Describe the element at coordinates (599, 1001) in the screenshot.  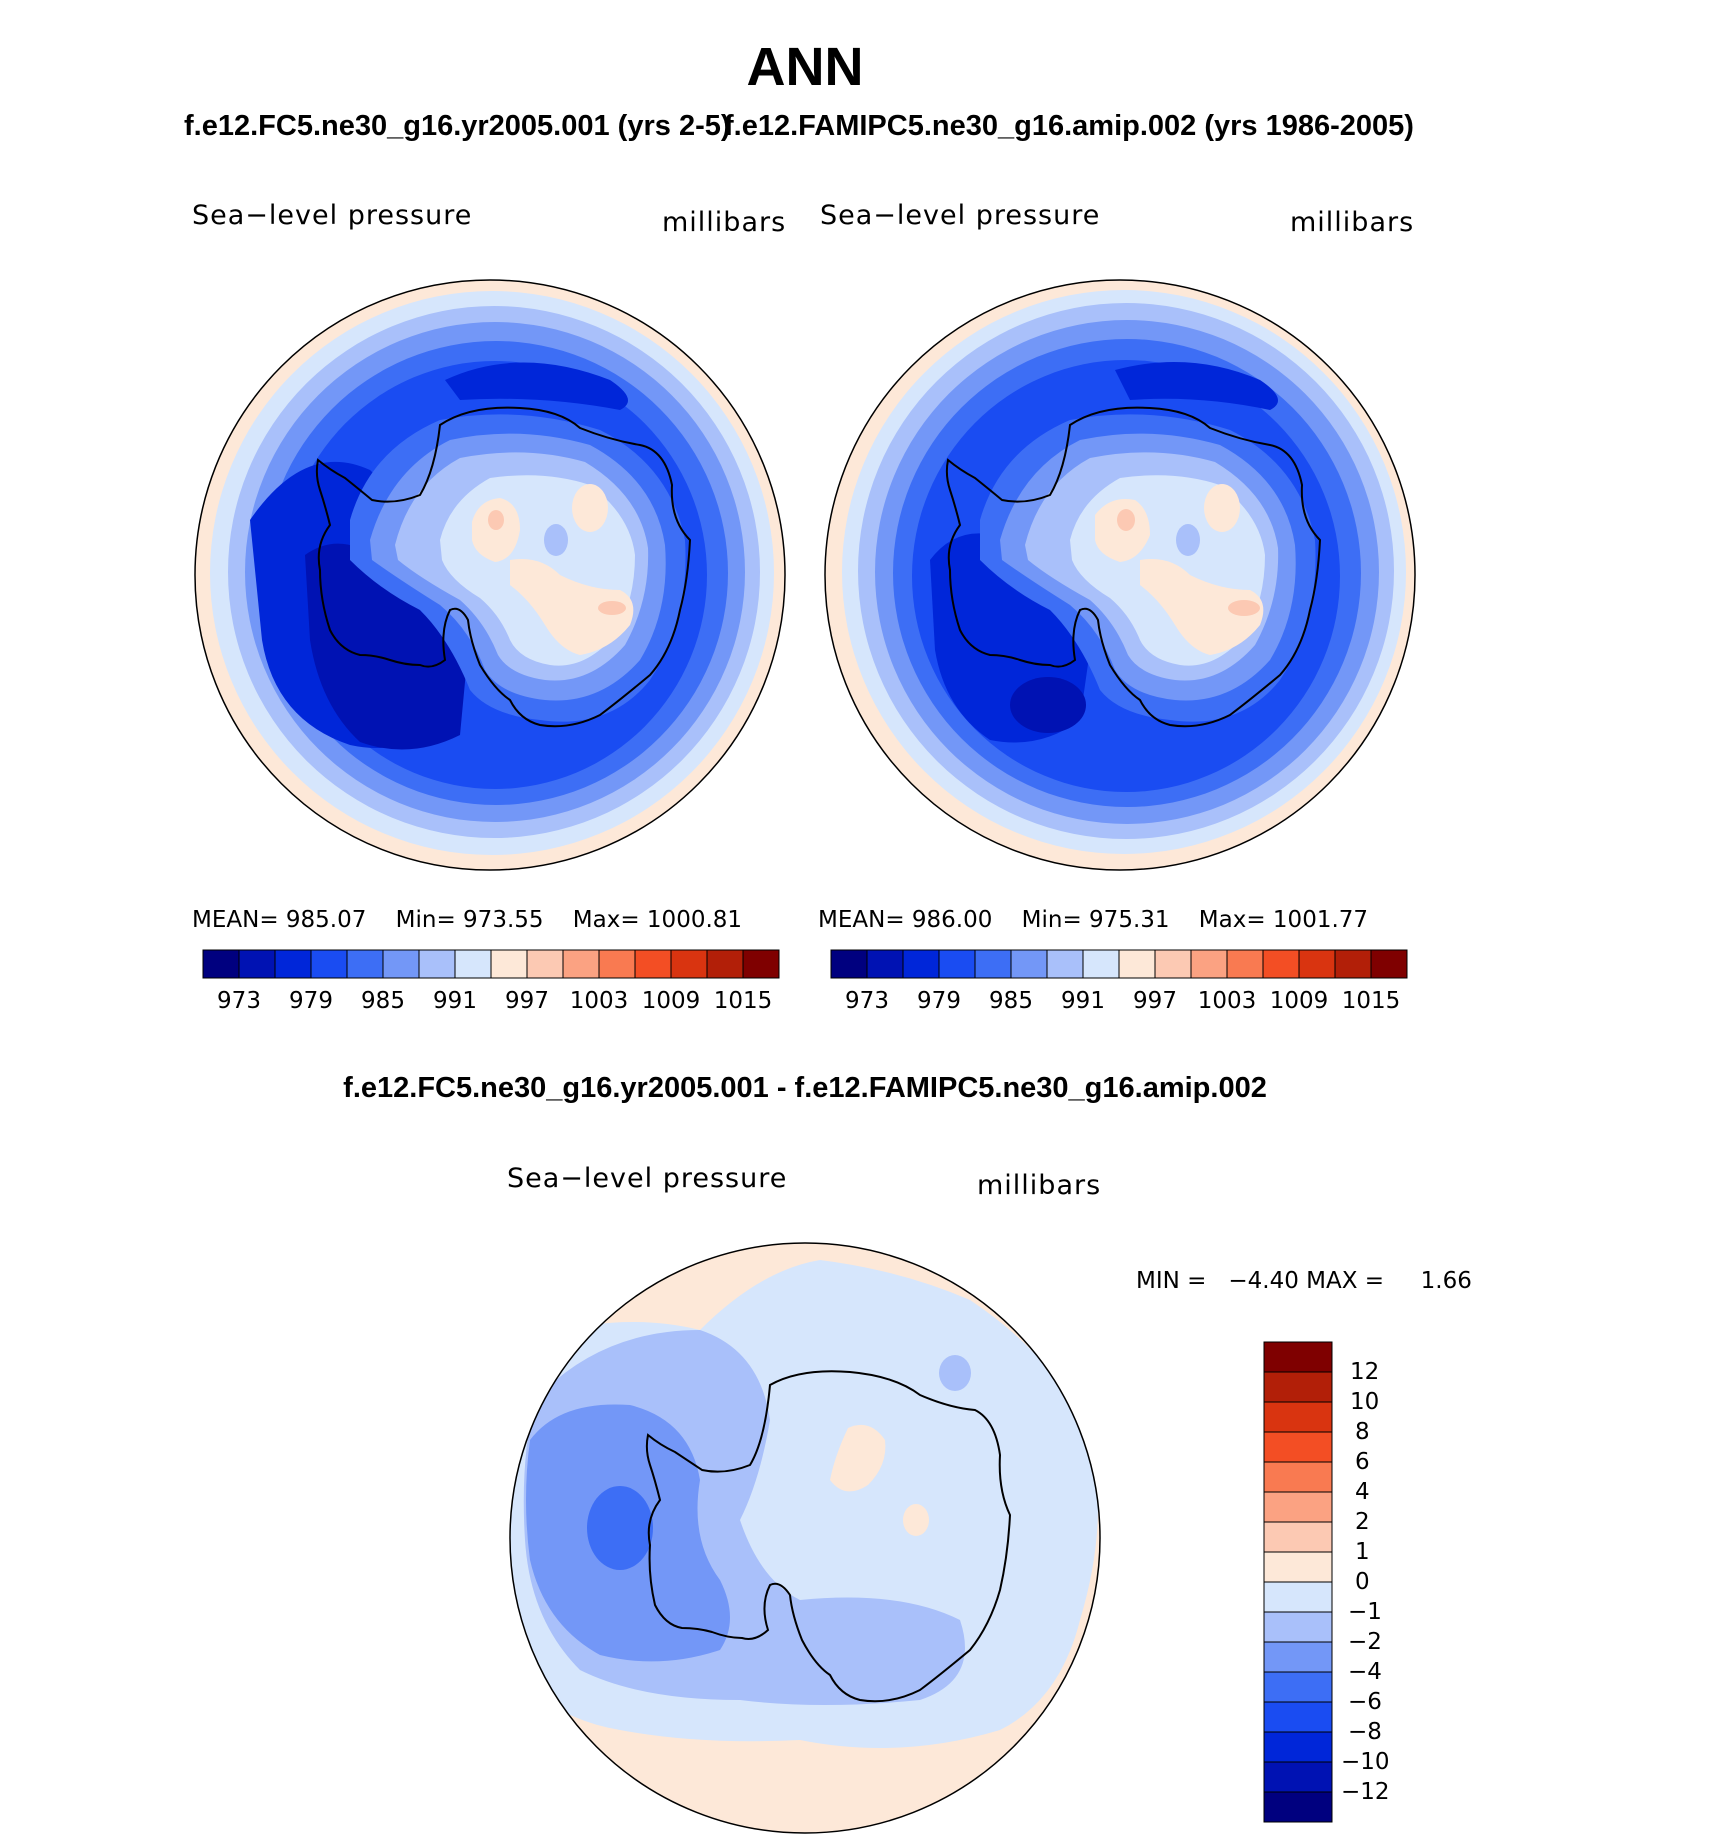
I see `colorbar-1-tick: 1003` at that location.